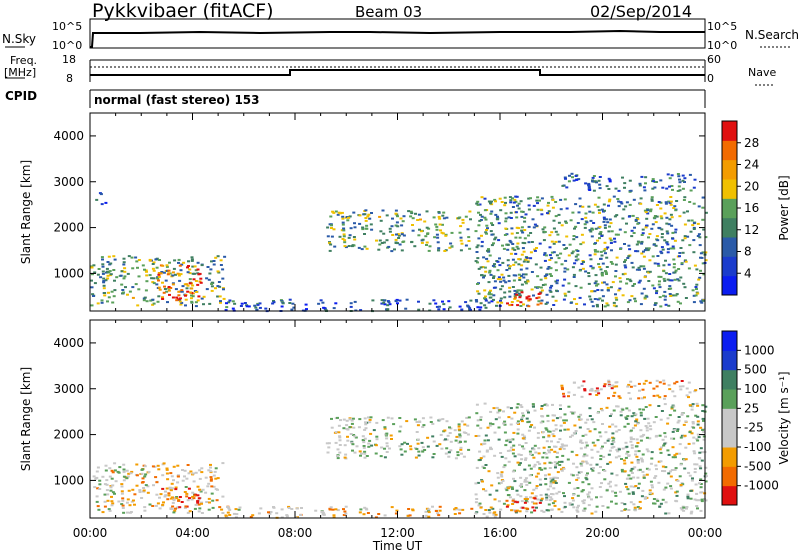 Image resolution: width=800 pixels, height=554 pixels. Describe the element at coordinates (68, 273) in the screenshot. I see `power-ytick-label: 1000` at that location.